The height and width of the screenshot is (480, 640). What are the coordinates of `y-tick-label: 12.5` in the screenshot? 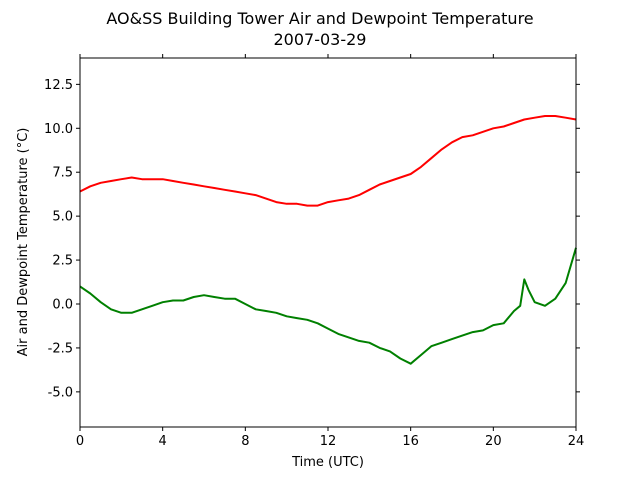 It's located at (58, 85).